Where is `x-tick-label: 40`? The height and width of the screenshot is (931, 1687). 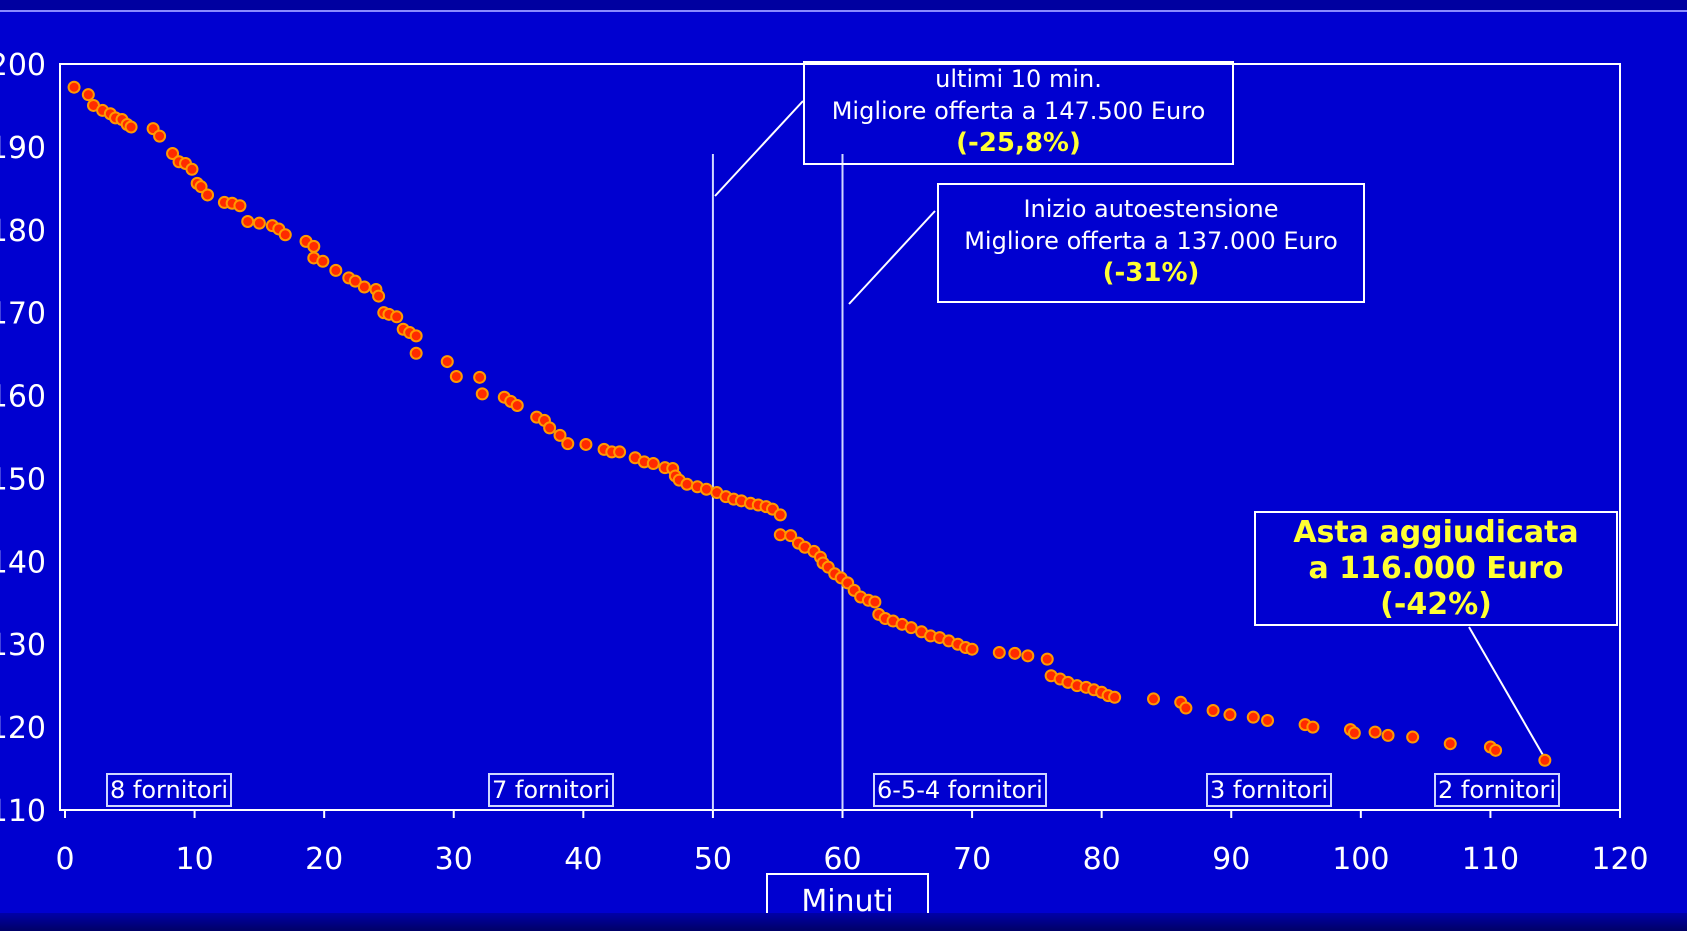 x-tick-label: 40 is located at coordinates (583, 859).